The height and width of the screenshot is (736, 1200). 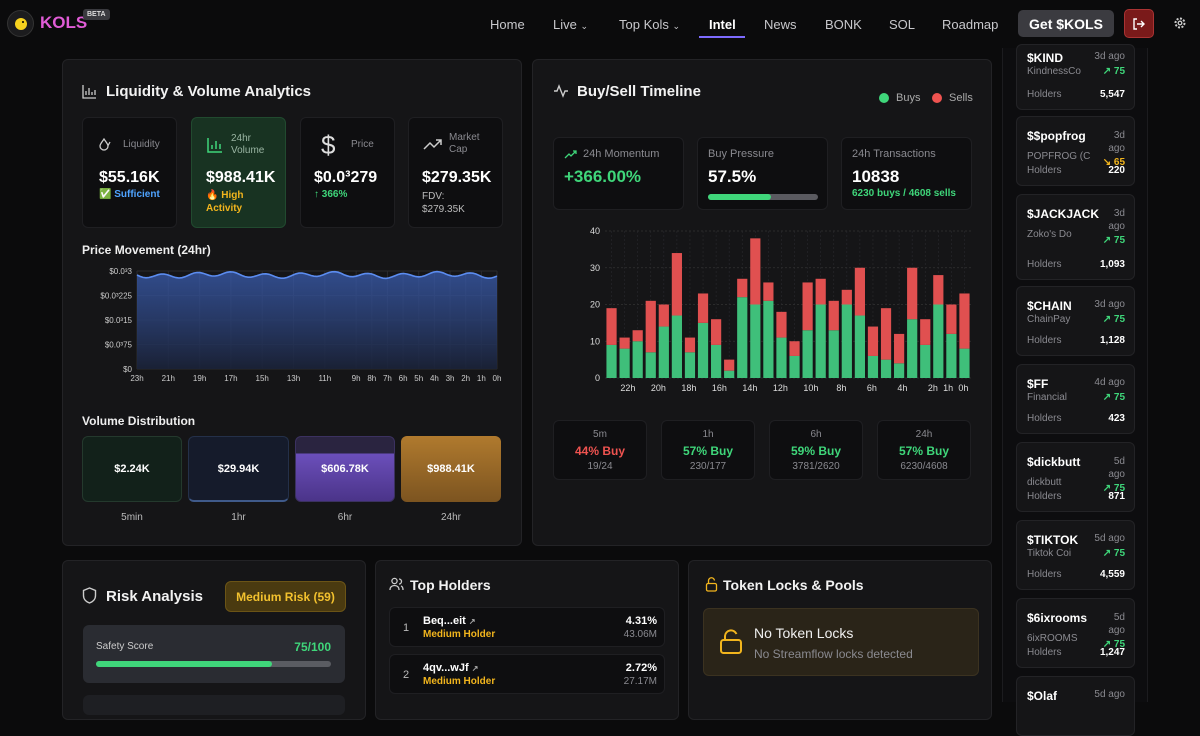 I want to click on window-5m: 5m 44% Buy 19/24, so click(x=600, y=450).